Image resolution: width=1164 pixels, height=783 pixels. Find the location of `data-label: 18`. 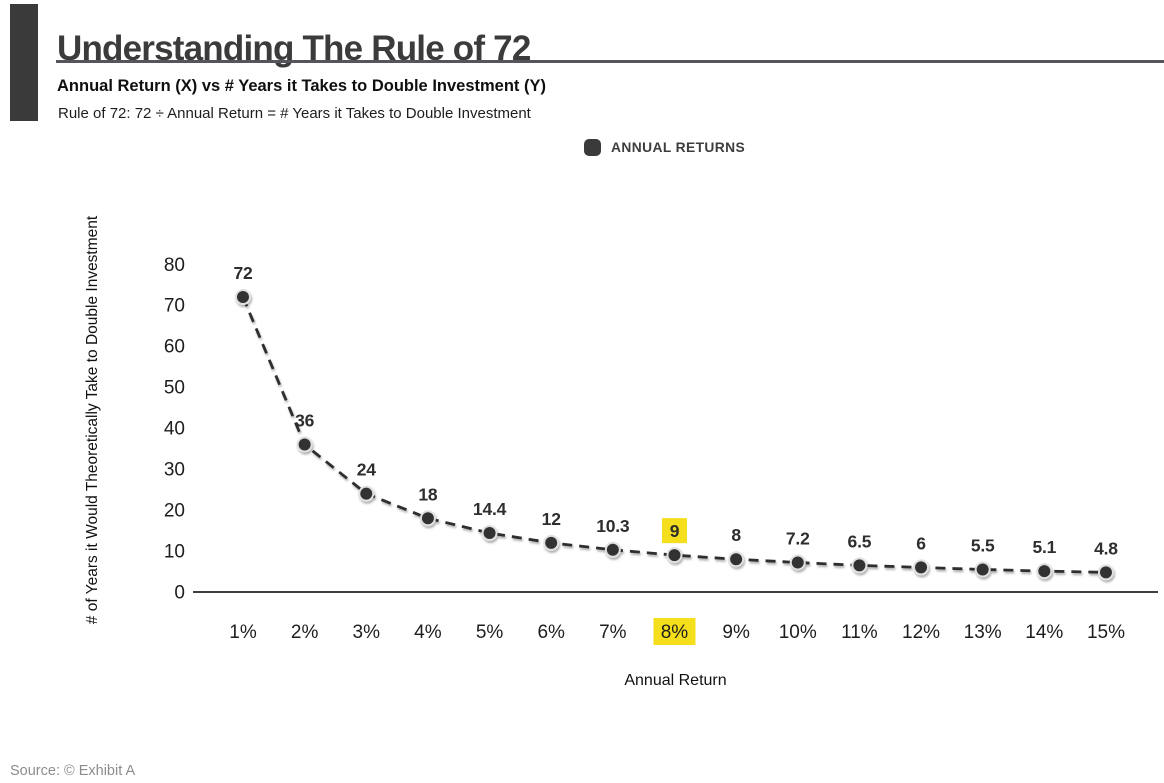

data-label: 18 is located at coordinates (428, 494).